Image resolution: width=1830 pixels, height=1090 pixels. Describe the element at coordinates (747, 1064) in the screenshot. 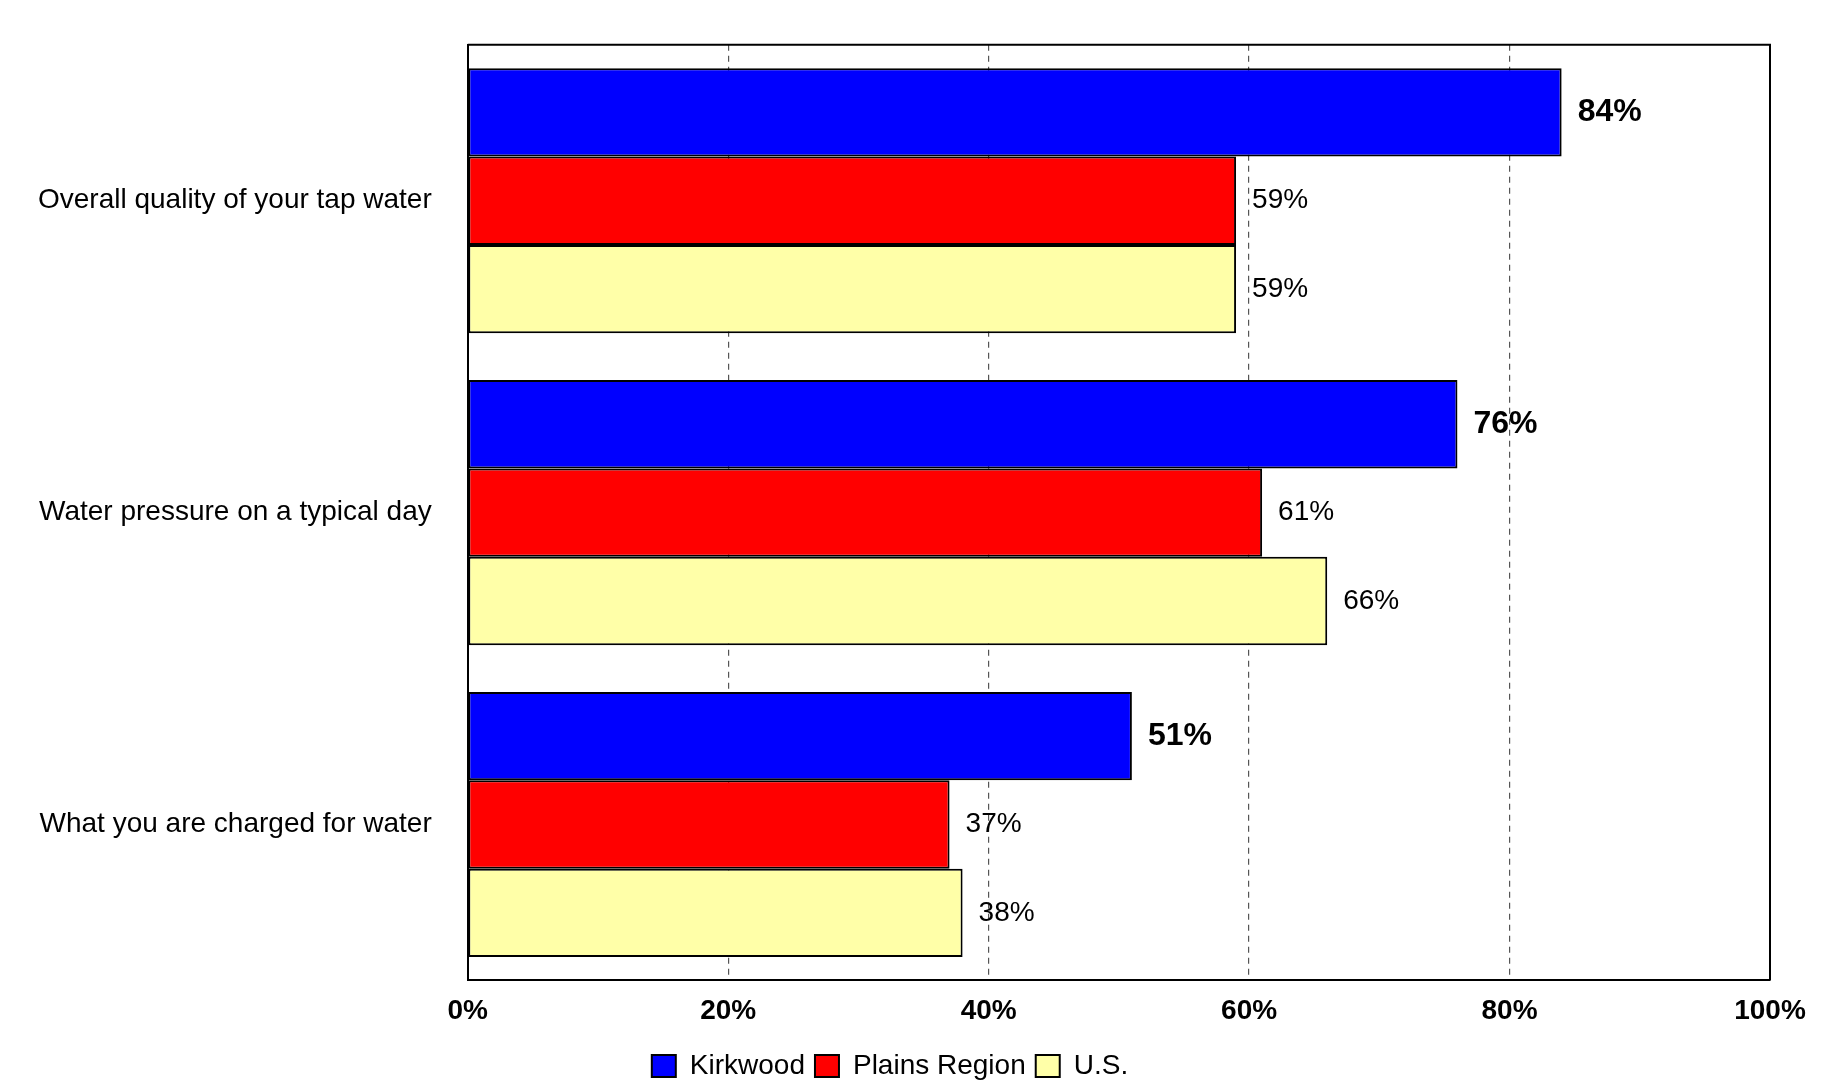

I see `legend-label: Kirkwood` at that location.